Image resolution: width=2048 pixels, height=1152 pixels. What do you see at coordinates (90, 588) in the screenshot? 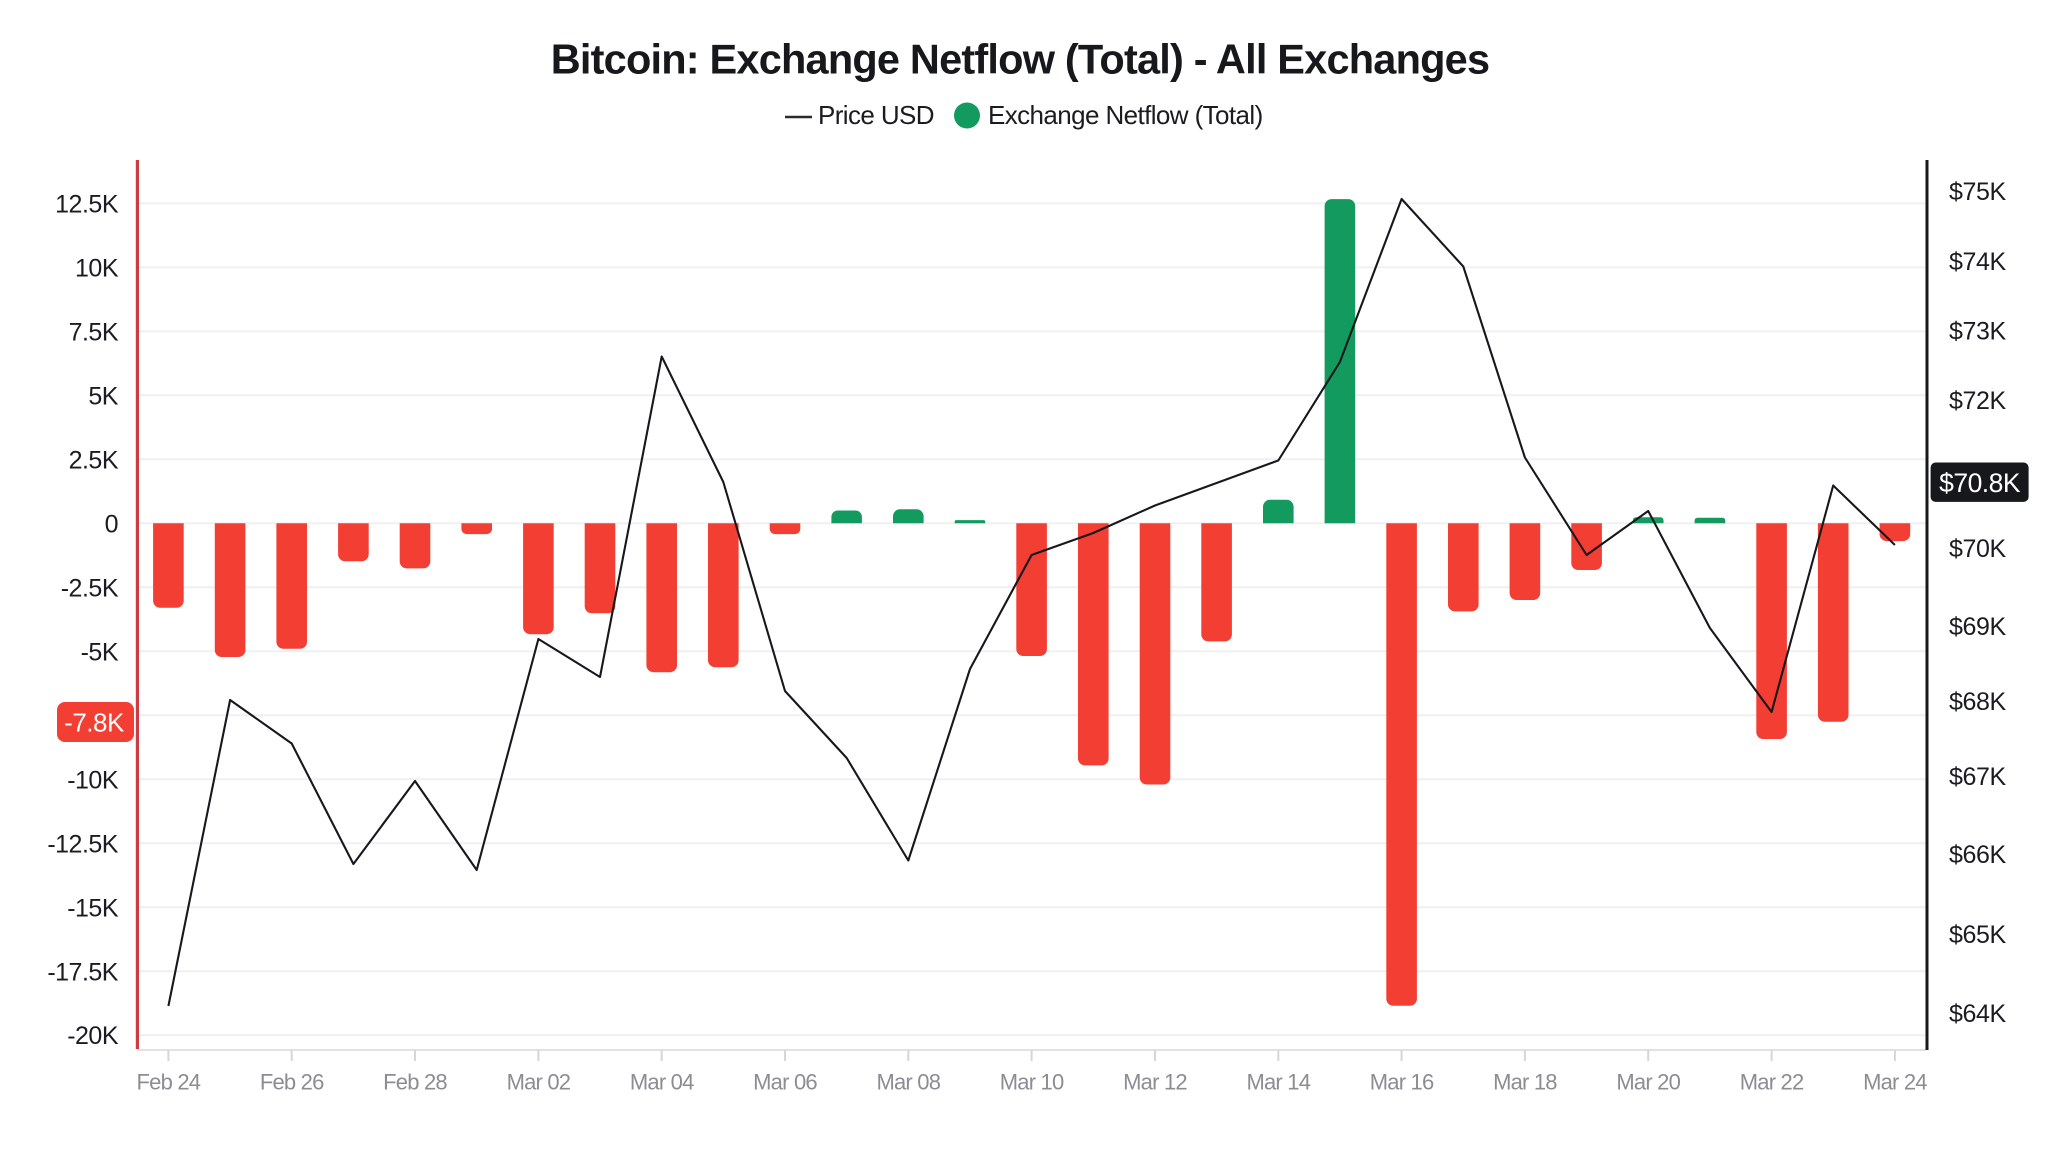
I see `svg-text: -2.5K` at bounding box center [90, 588].